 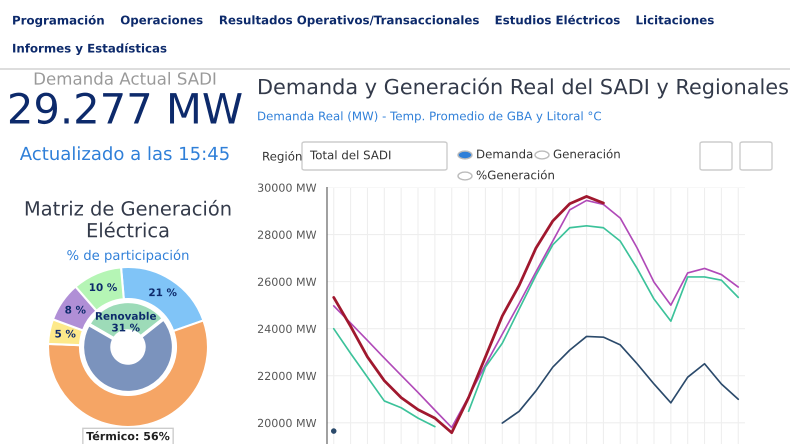 I want to click on text: Generación, so click(x=587, y=153).